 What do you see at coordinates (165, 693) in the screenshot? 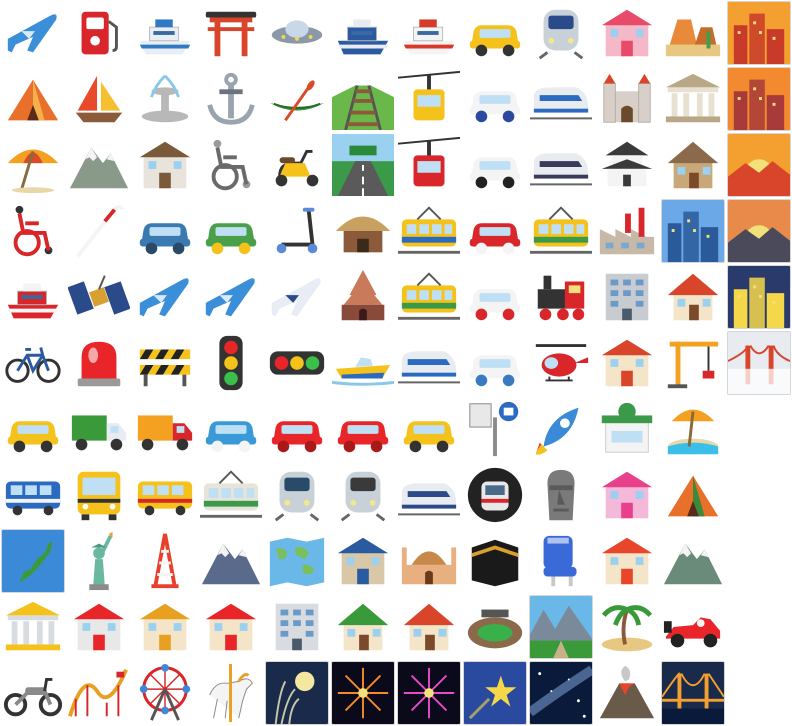
I see `ferris-wheel-icon` at bounding box center [165, 693].